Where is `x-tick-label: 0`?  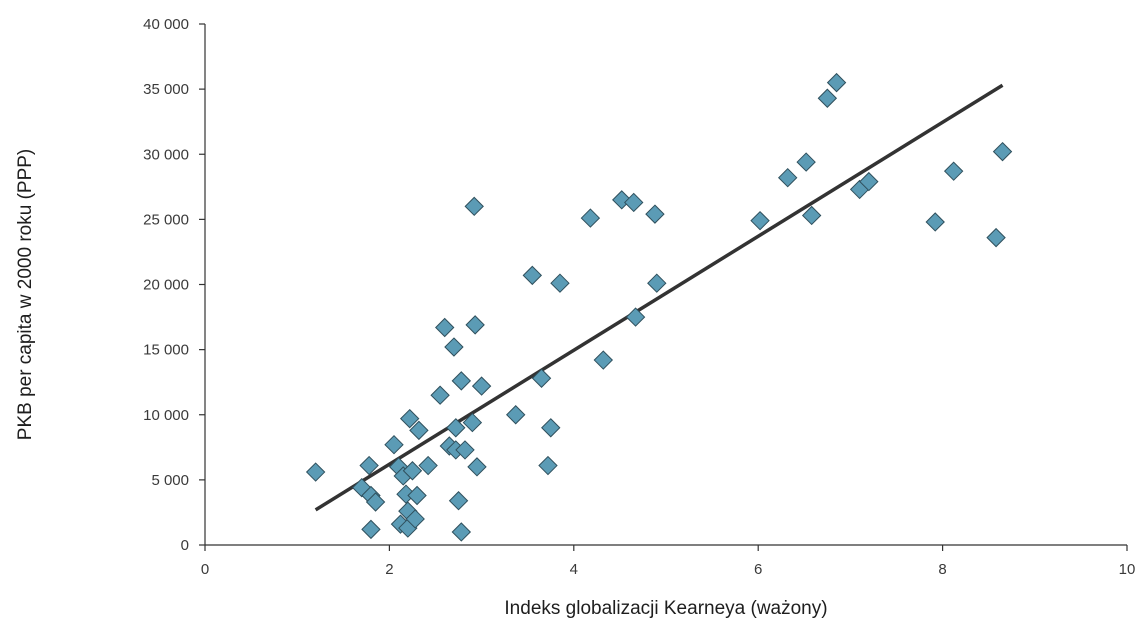
x-tick-label: 0 is located at coordinates (205, 569).